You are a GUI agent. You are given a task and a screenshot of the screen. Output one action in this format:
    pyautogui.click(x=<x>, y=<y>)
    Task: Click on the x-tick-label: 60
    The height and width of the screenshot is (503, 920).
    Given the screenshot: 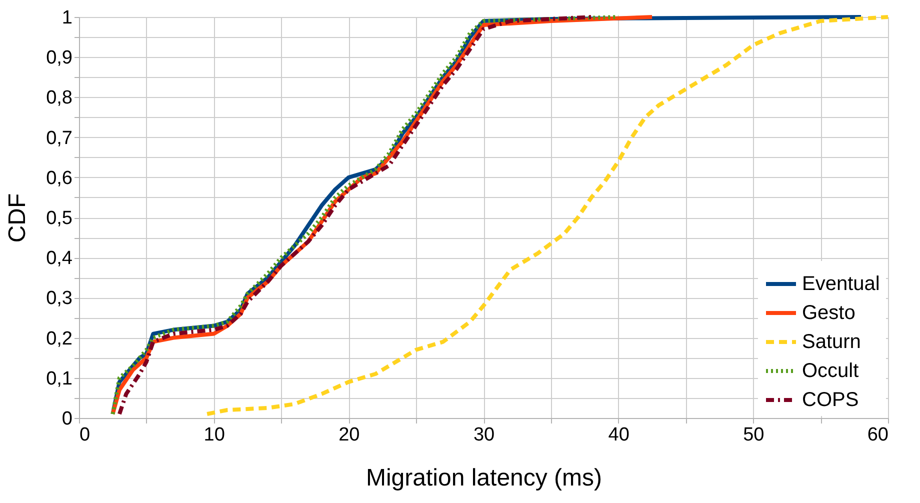 What is the action you would take?
    pyautogui.click(x=877, y=435)
    